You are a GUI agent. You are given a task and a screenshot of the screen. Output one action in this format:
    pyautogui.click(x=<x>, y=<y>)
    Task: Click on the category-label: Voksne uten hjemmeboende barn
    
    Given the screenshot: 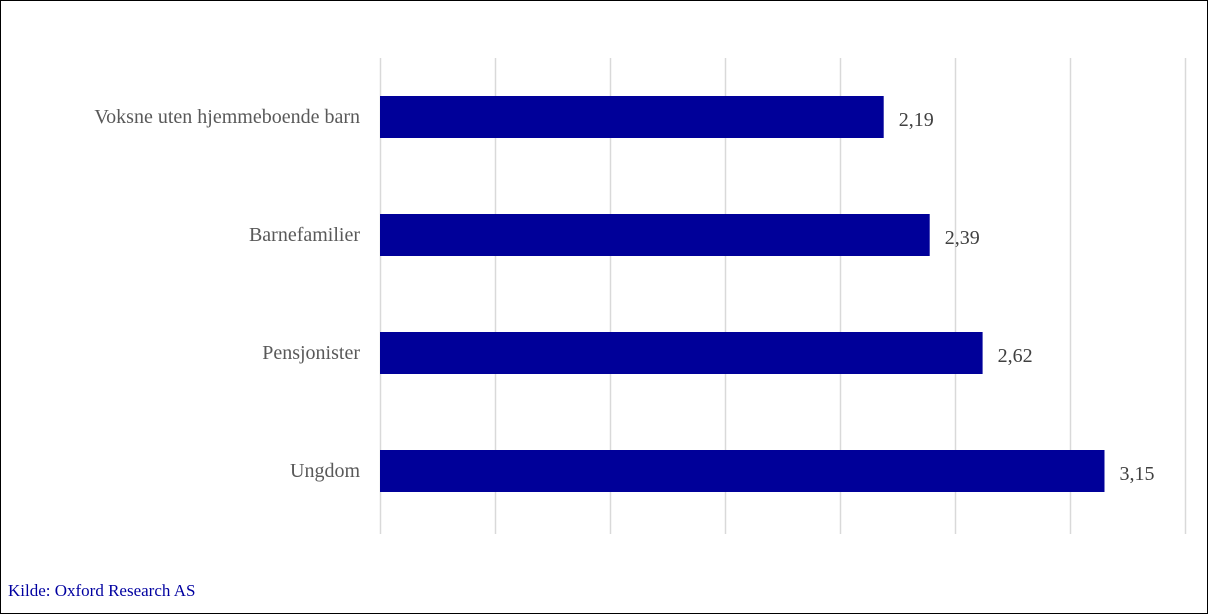 What is the action you would take?
    pyautogui.click(x=227, y=117)
    